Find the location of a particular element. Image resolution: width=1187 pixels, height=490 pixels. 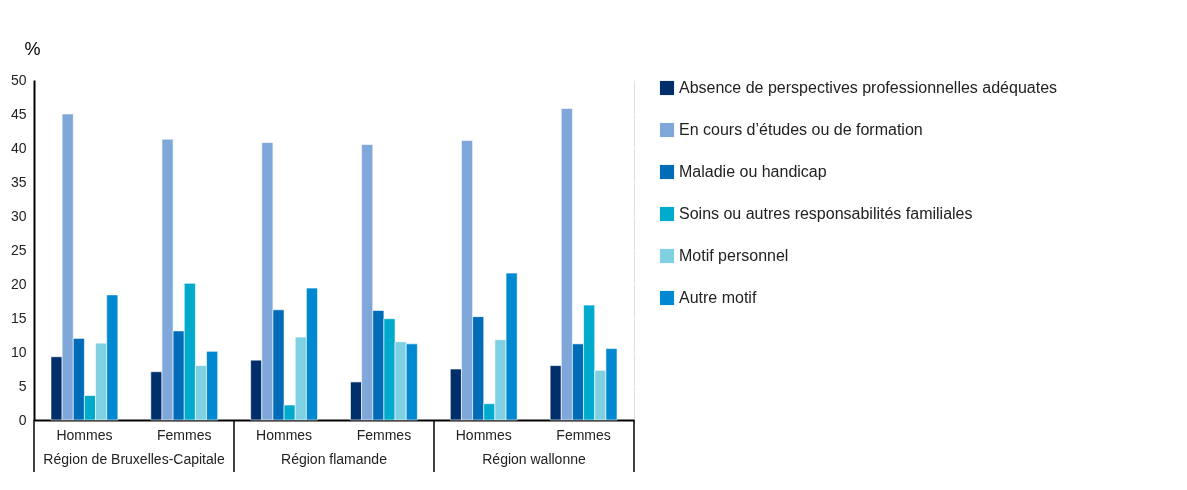

y-tick-label: 15 is located at coordinates (18, 317).